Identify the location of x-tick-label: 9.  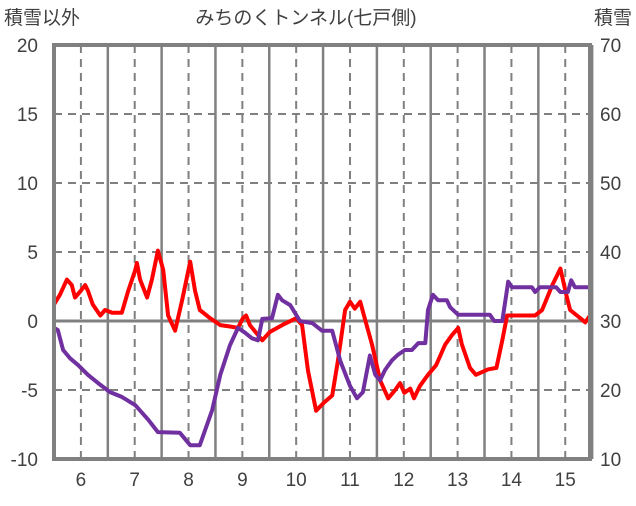
(242, 480).